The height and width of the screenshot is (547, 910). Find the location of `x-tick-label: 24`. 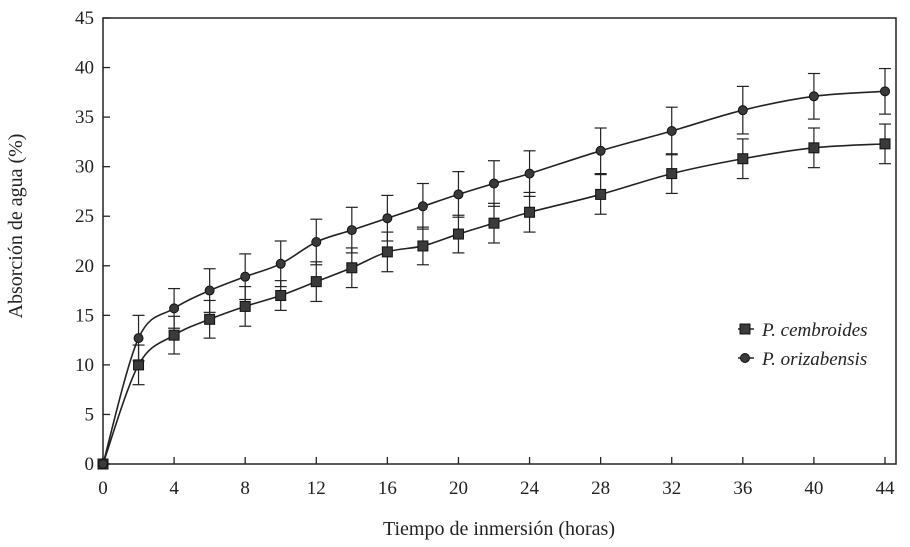

x-tick-label: 24 is located at coordinates (530, 488).